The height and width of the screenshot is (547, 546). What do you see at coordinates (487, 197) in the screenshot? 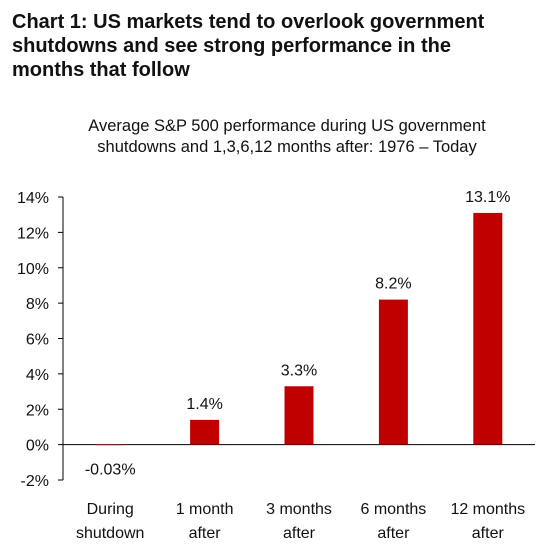
I see `data-label-4: 13.1%` at bounding box center [487, 197].